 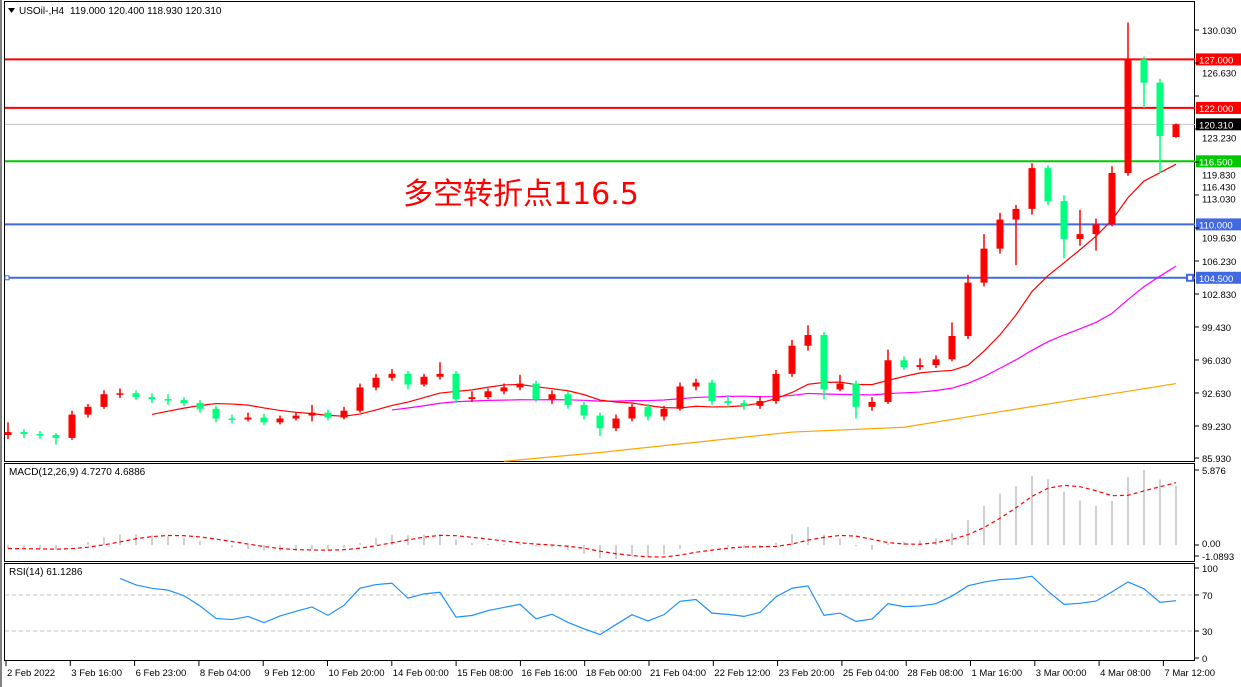 I want to click on price-tick-label: 123.230, so click(x=1219, y=138).